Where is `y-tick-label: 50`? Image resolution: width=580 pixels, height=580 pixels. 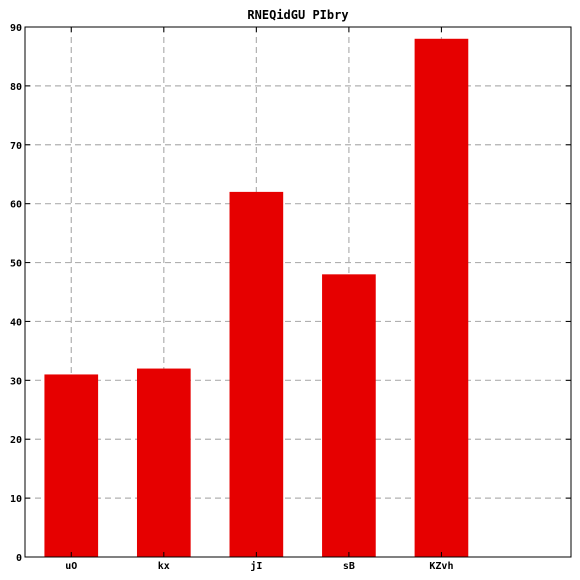
y-tick-label: 50 is located at coordinates (16, 264).